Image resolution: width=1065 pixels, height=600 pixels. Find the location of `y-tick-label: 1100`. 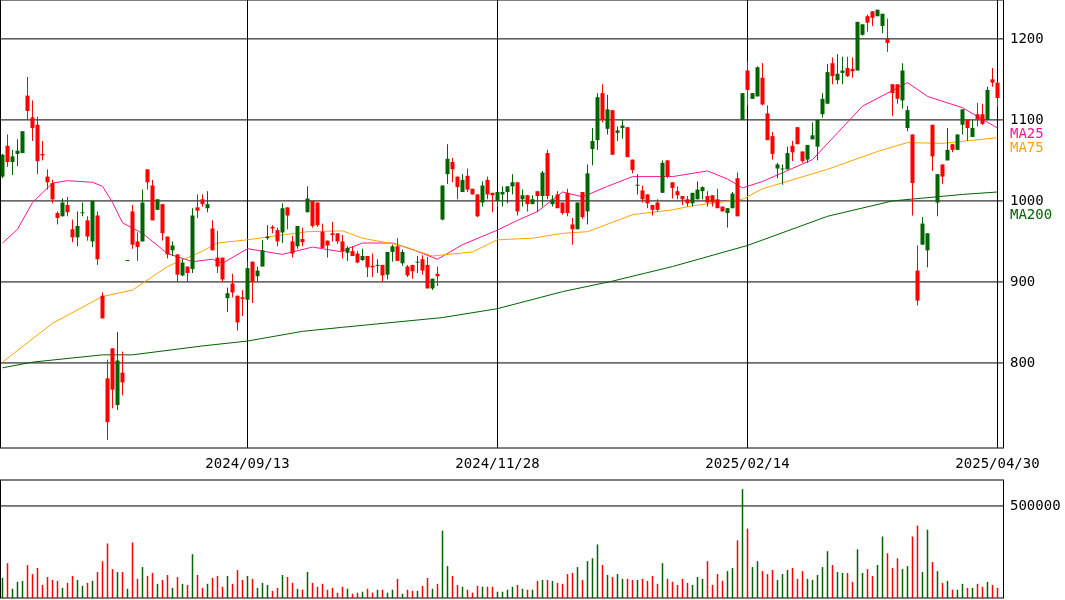

y-tick-label: 1100 is located at coordinates (1027, 118).